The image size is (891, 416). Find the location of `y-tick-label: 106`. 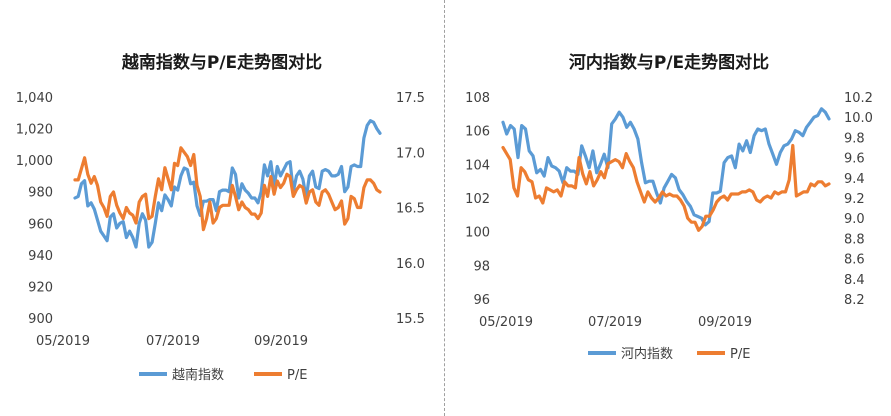

y-tick-label: 106 is located at coordinates (477, 132).